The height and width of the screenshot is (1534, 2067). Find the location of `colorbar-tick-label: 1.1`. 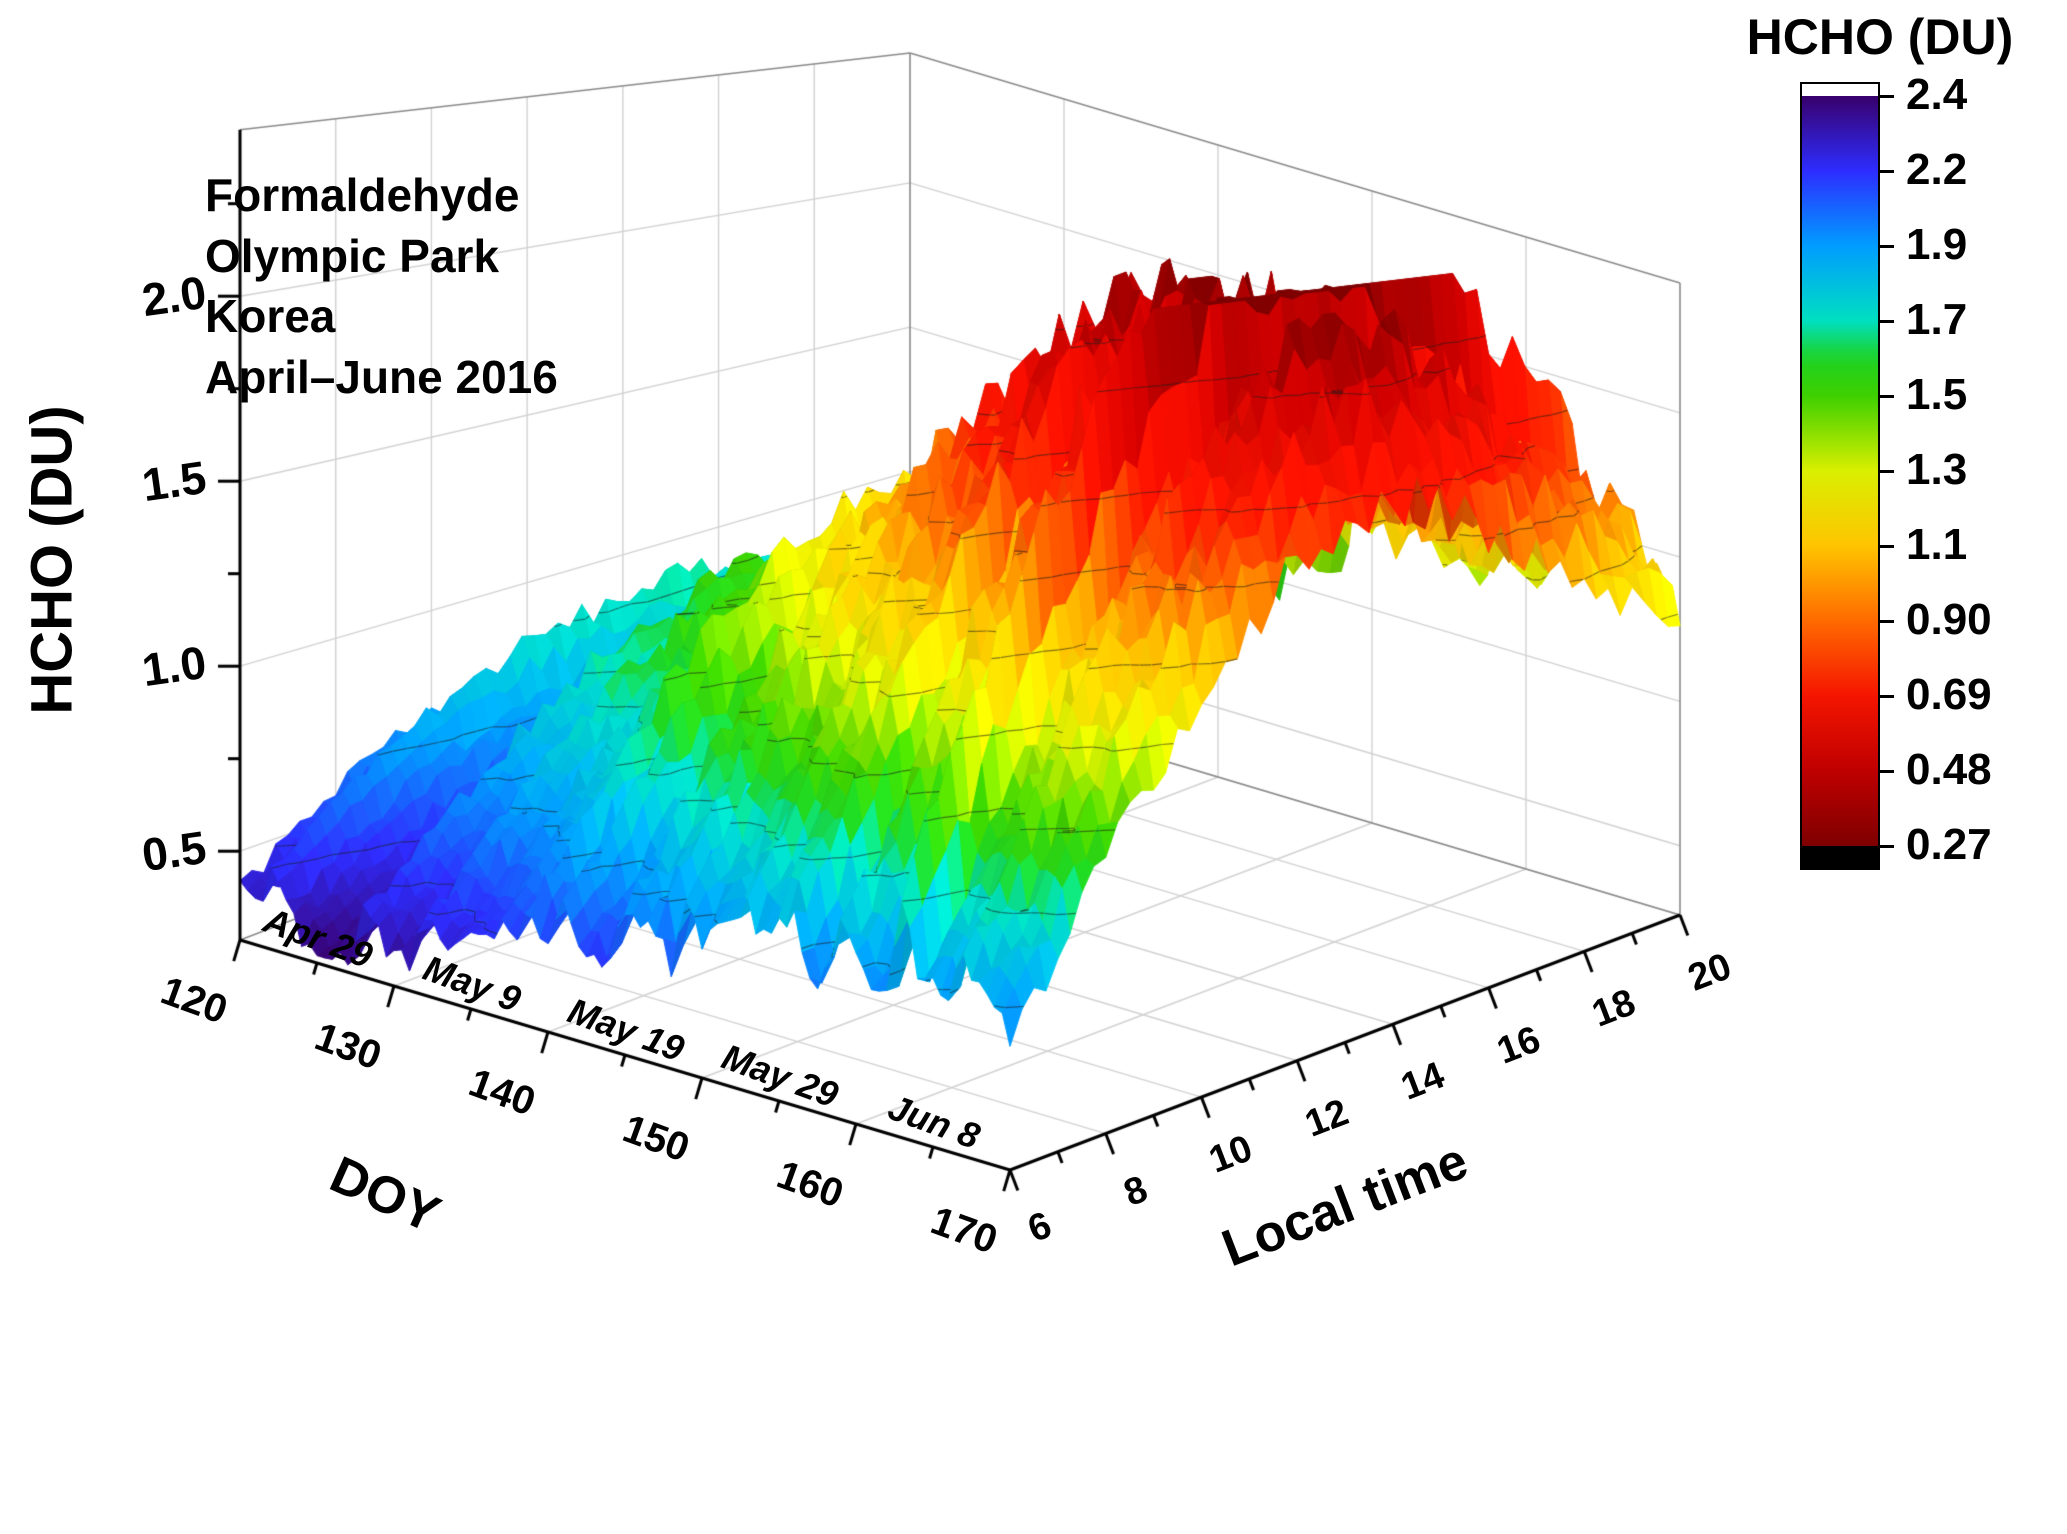

colorbar-tick-label: 1.1 is located at coordinates (1937, 544).